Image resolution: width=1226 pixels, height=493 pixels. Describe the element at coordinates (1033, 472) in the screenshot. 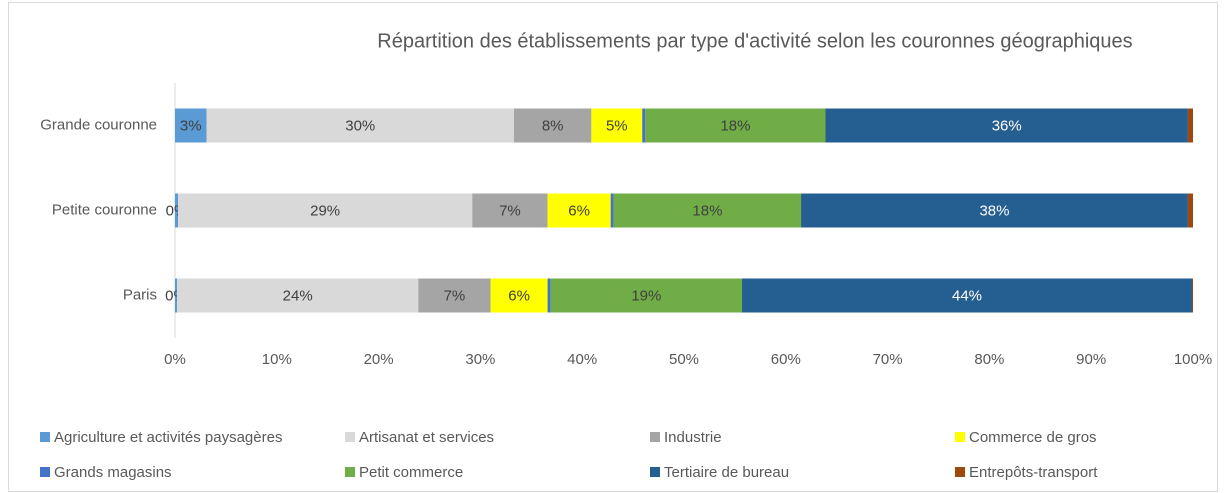

I see `legend-label: Entrepôts-transport` at that location.